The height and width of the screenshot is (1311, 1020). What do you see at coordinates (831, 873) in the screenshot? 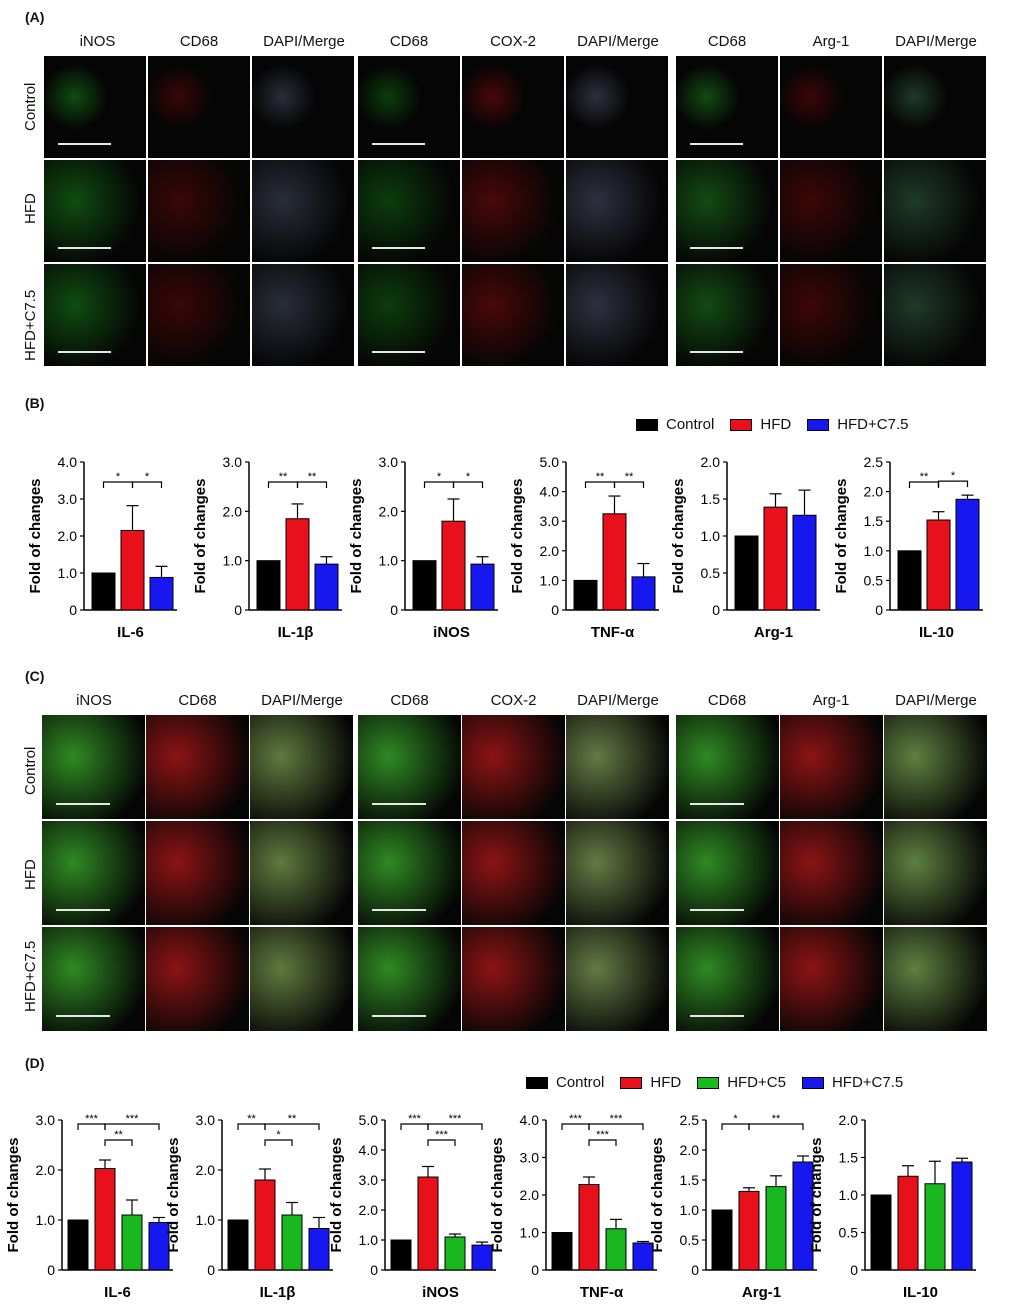
I see `micrograph-c-r2-c8` at bounding box center [831, 873].